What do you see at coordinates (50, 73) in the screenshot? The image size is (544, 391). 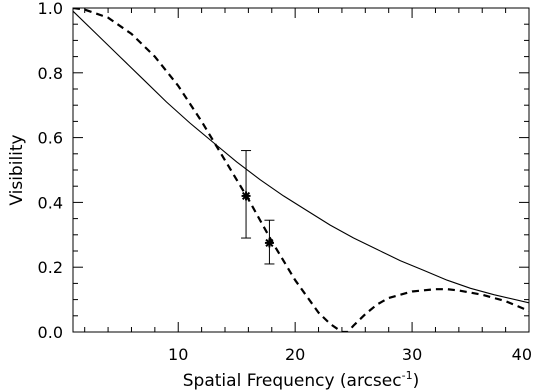 I see `y-tick-label: 0.8` at bounding box center [50, 73].